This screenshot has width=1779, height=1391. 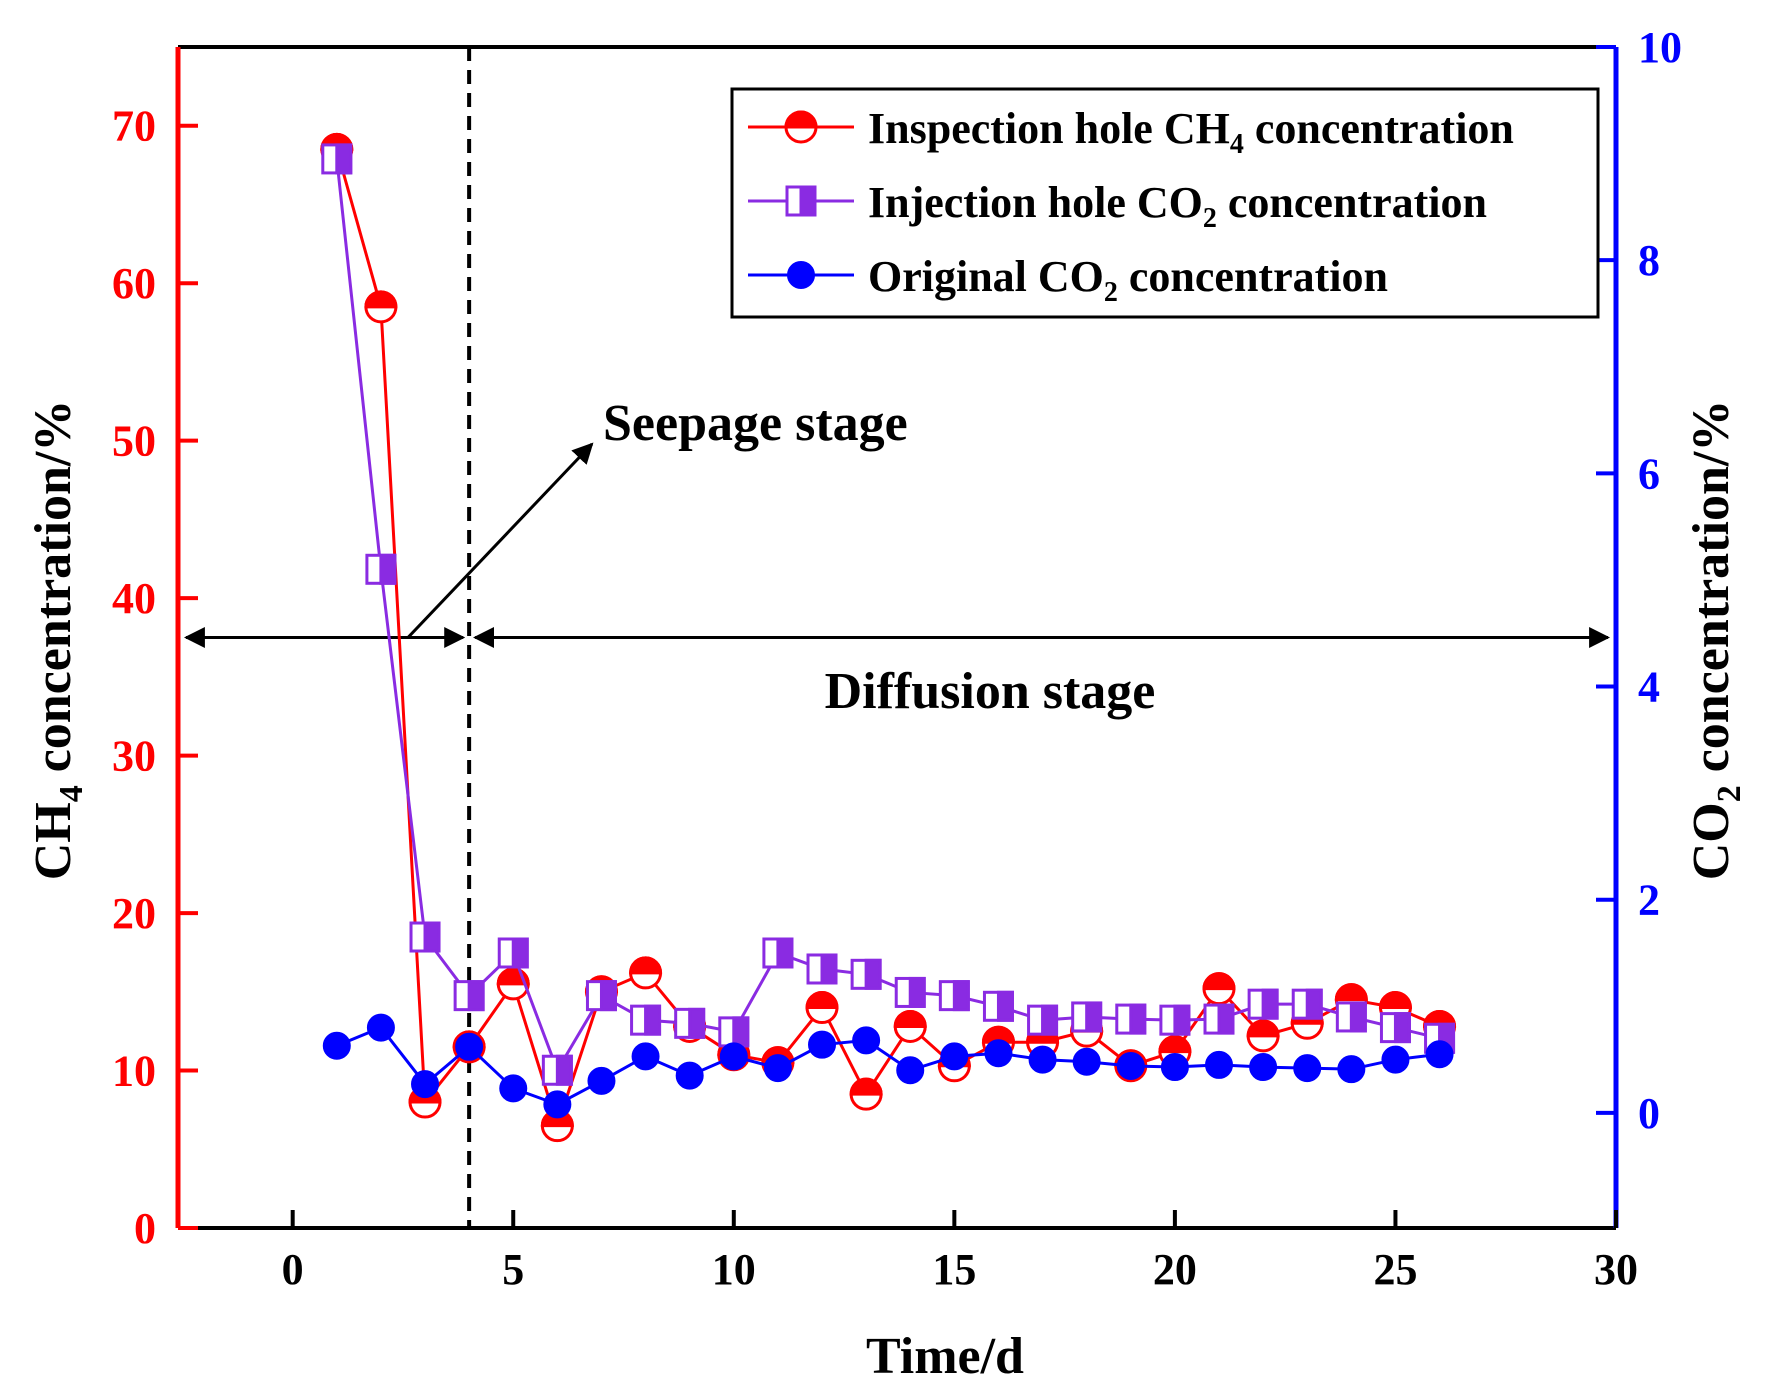 I want to click on seepage-pointer-arrow, so click(x=500, y=540).